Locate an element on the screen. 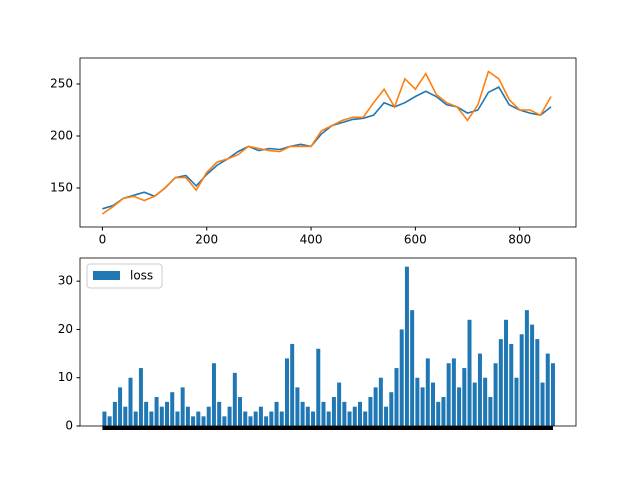 This screenshot has width=640, height=478. x-tick-label: 200 is located at coordinates (206, 240).